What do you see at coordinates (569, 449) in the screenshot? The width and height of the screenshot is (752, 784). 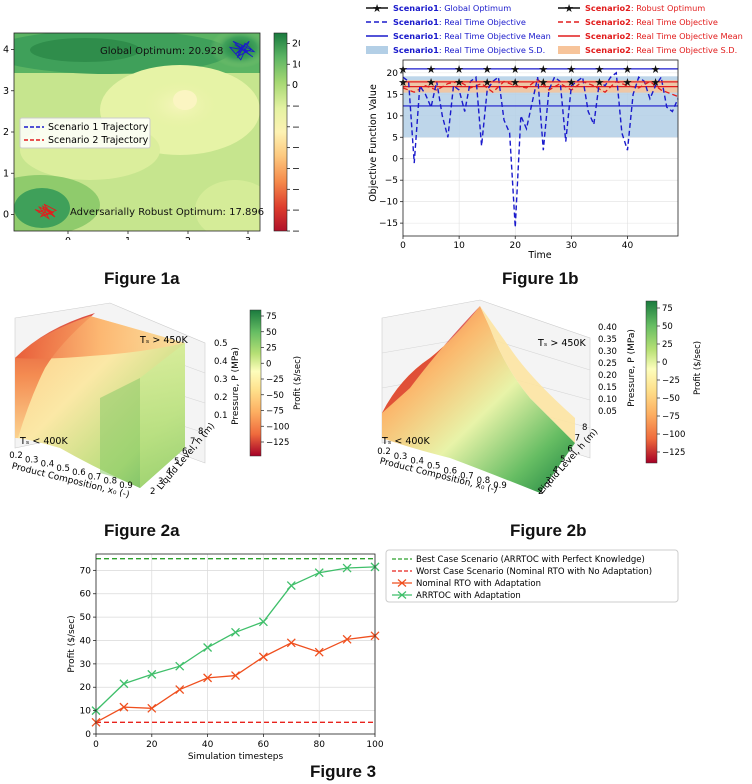 I see `fig2b-y-tick-label: 6` at bounding box center [569, 449].